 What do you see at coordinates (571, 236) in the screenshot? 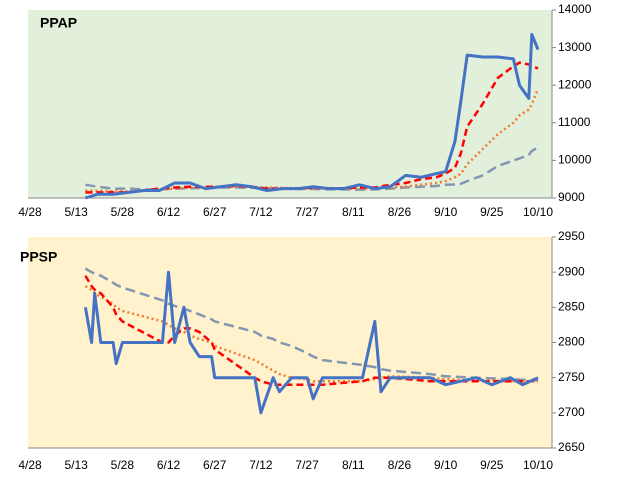
I see `y-tick-label: 2950` at bounding box center [571, 236].